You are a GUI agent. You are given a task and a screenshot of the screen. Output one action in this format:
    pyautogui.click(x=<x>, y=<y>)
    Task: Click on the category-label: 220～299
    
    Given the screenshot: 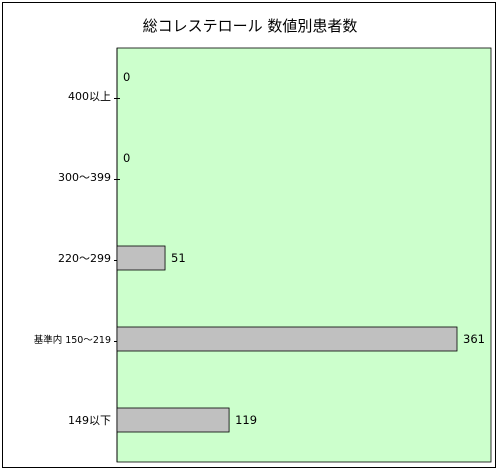 What is the action you would take?
    pyautogui.click(x=84, y=258)
    